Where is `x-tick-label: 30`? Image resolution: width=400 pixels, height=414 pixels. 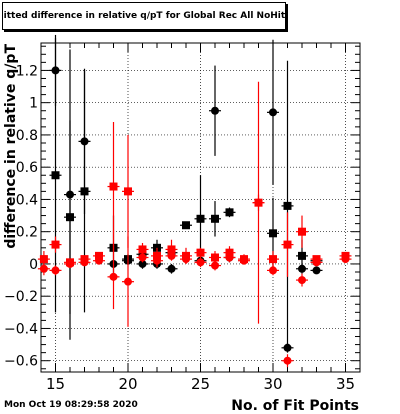 x-tick-label: 30 is located at coordinates (272, 384).